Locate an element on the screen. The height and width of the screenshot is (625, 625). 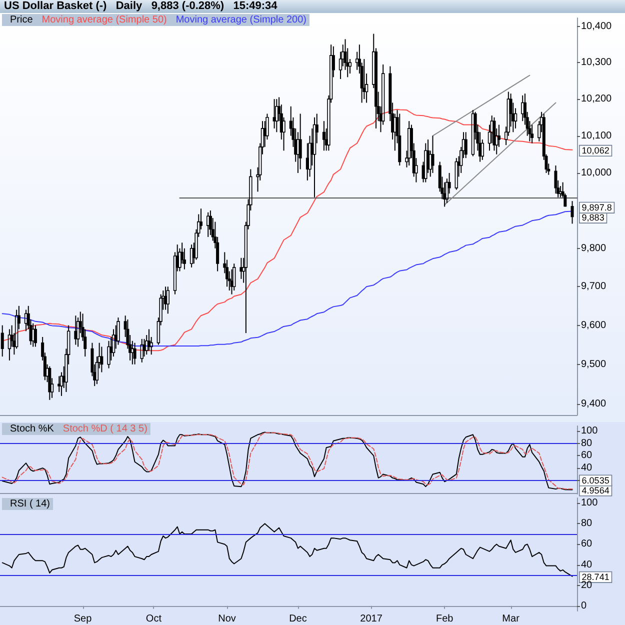
x-tick-label: Oct is located at coordinates (154, 619).